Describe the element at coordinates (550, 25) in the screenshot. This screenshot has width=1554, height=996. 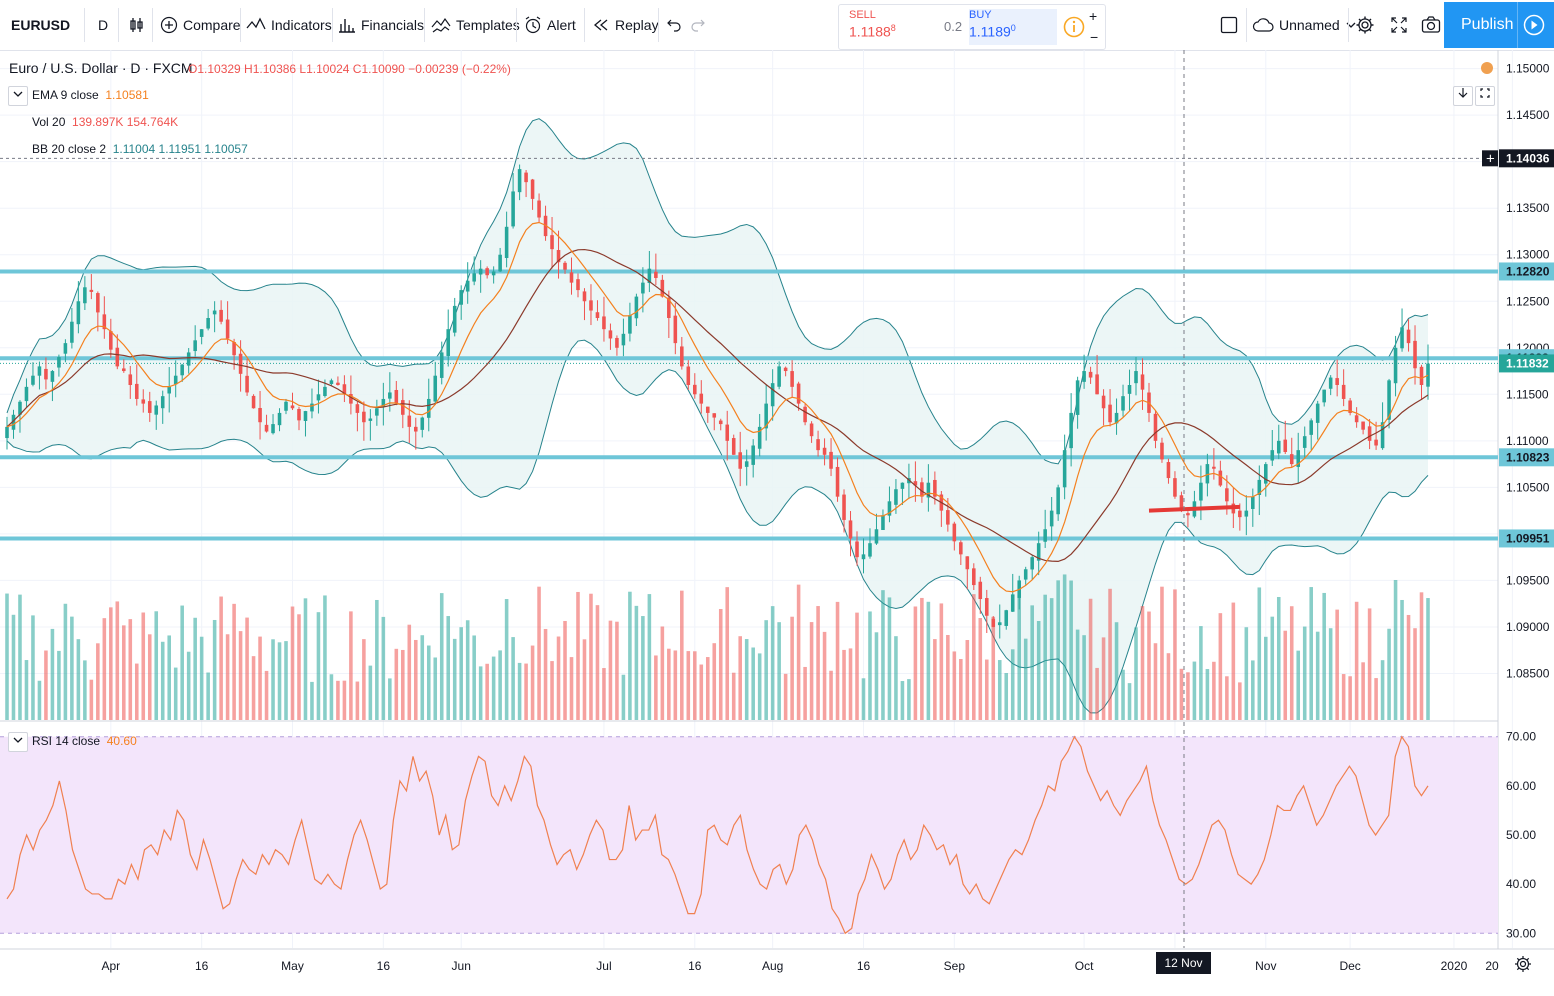
I see `alert-button: Alert` at that location.